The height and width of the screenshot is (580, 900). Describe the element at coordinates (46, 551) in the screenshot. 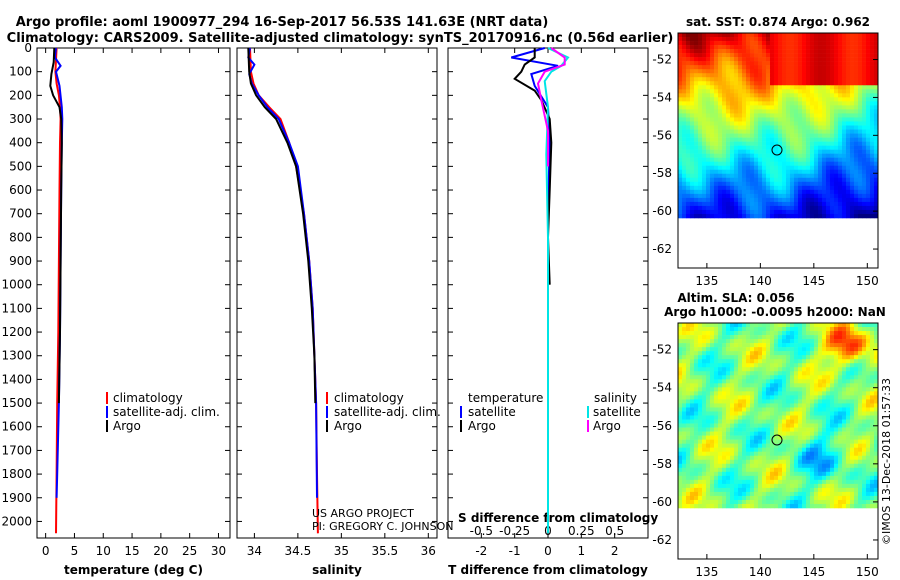

I see `x-tick-label: 0` at that location.